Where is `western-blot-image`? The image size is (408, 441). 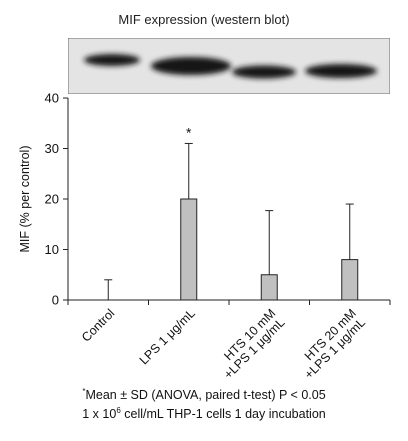
western-blot-image is located at coordinates (229, 66).